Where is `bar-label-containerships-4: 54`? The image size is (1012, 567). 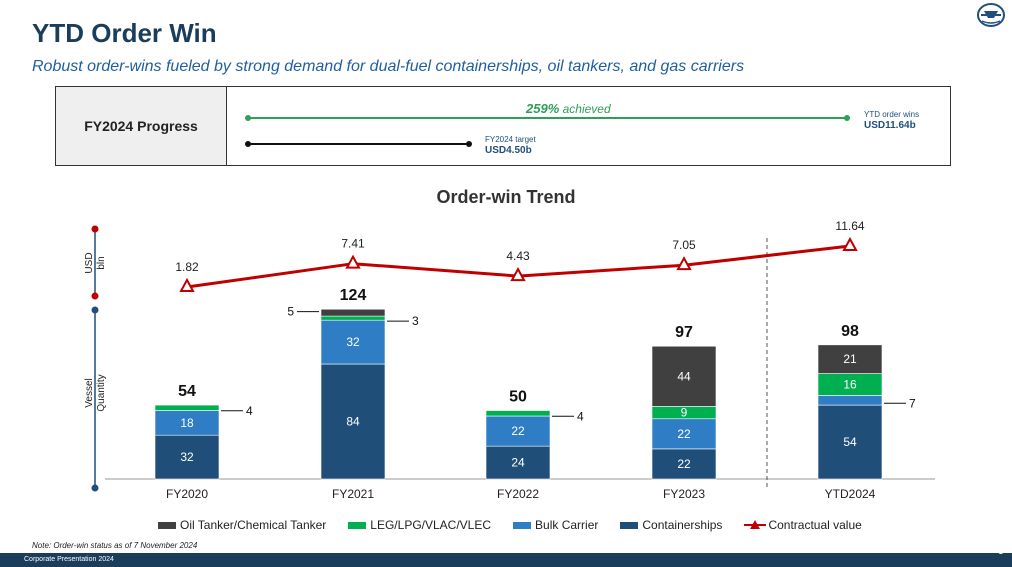
bar-label-containerships-4: 54 is located at coordinates (850, 442).